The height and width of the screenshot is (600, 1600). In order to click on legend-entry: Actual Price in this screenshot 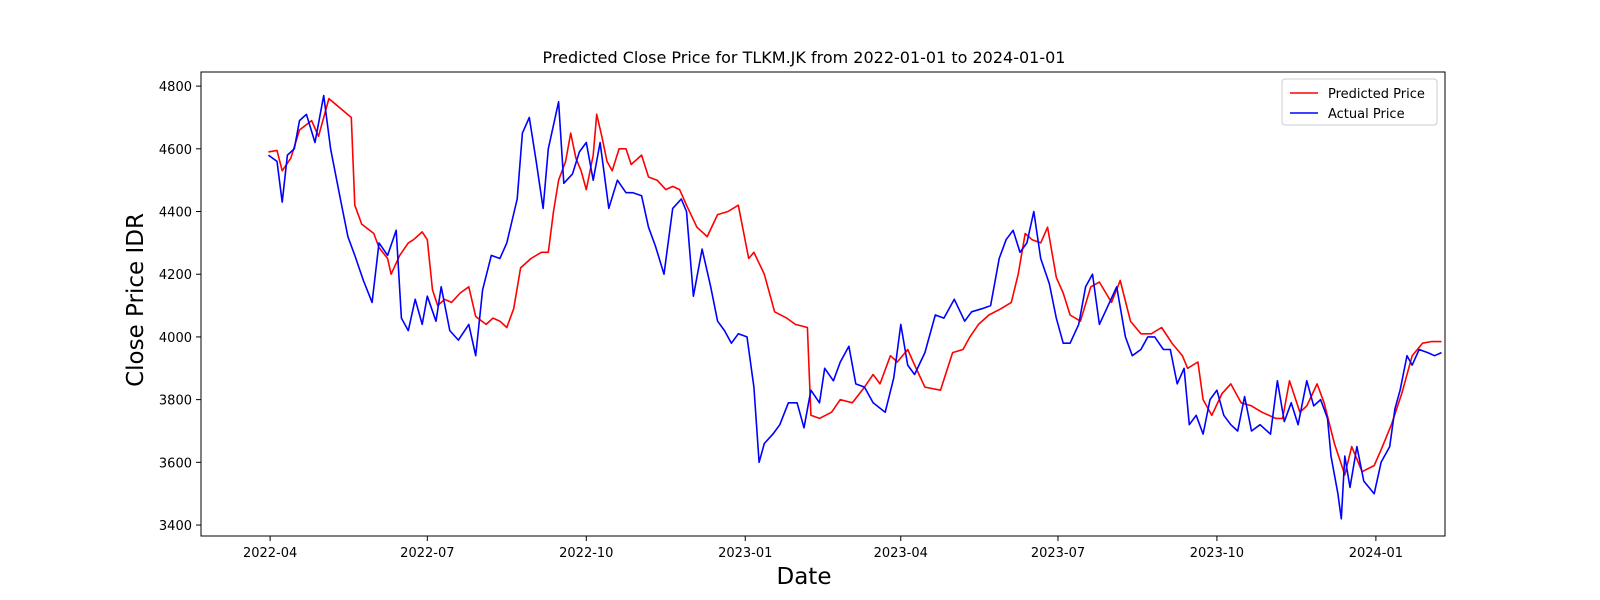, I will do `click(1366, 114)`.